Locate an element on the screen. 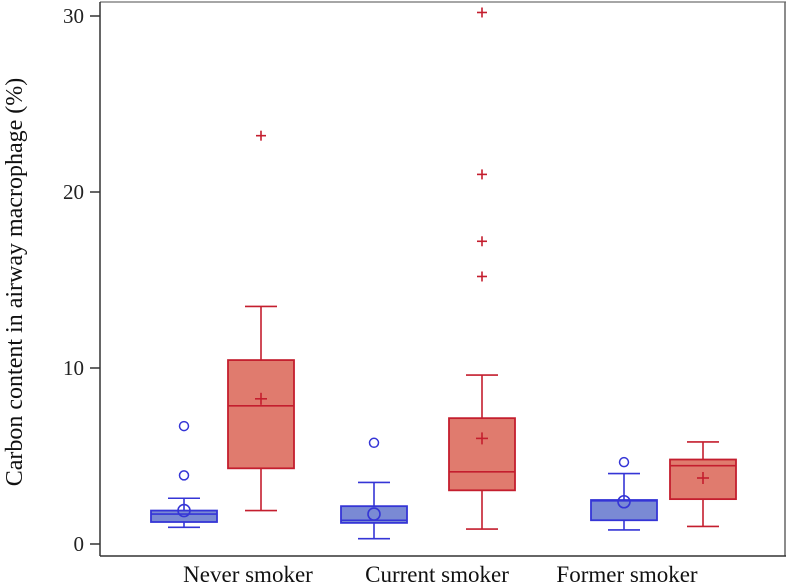  y-tick-label: 30 is located at coordinates (73, 16).